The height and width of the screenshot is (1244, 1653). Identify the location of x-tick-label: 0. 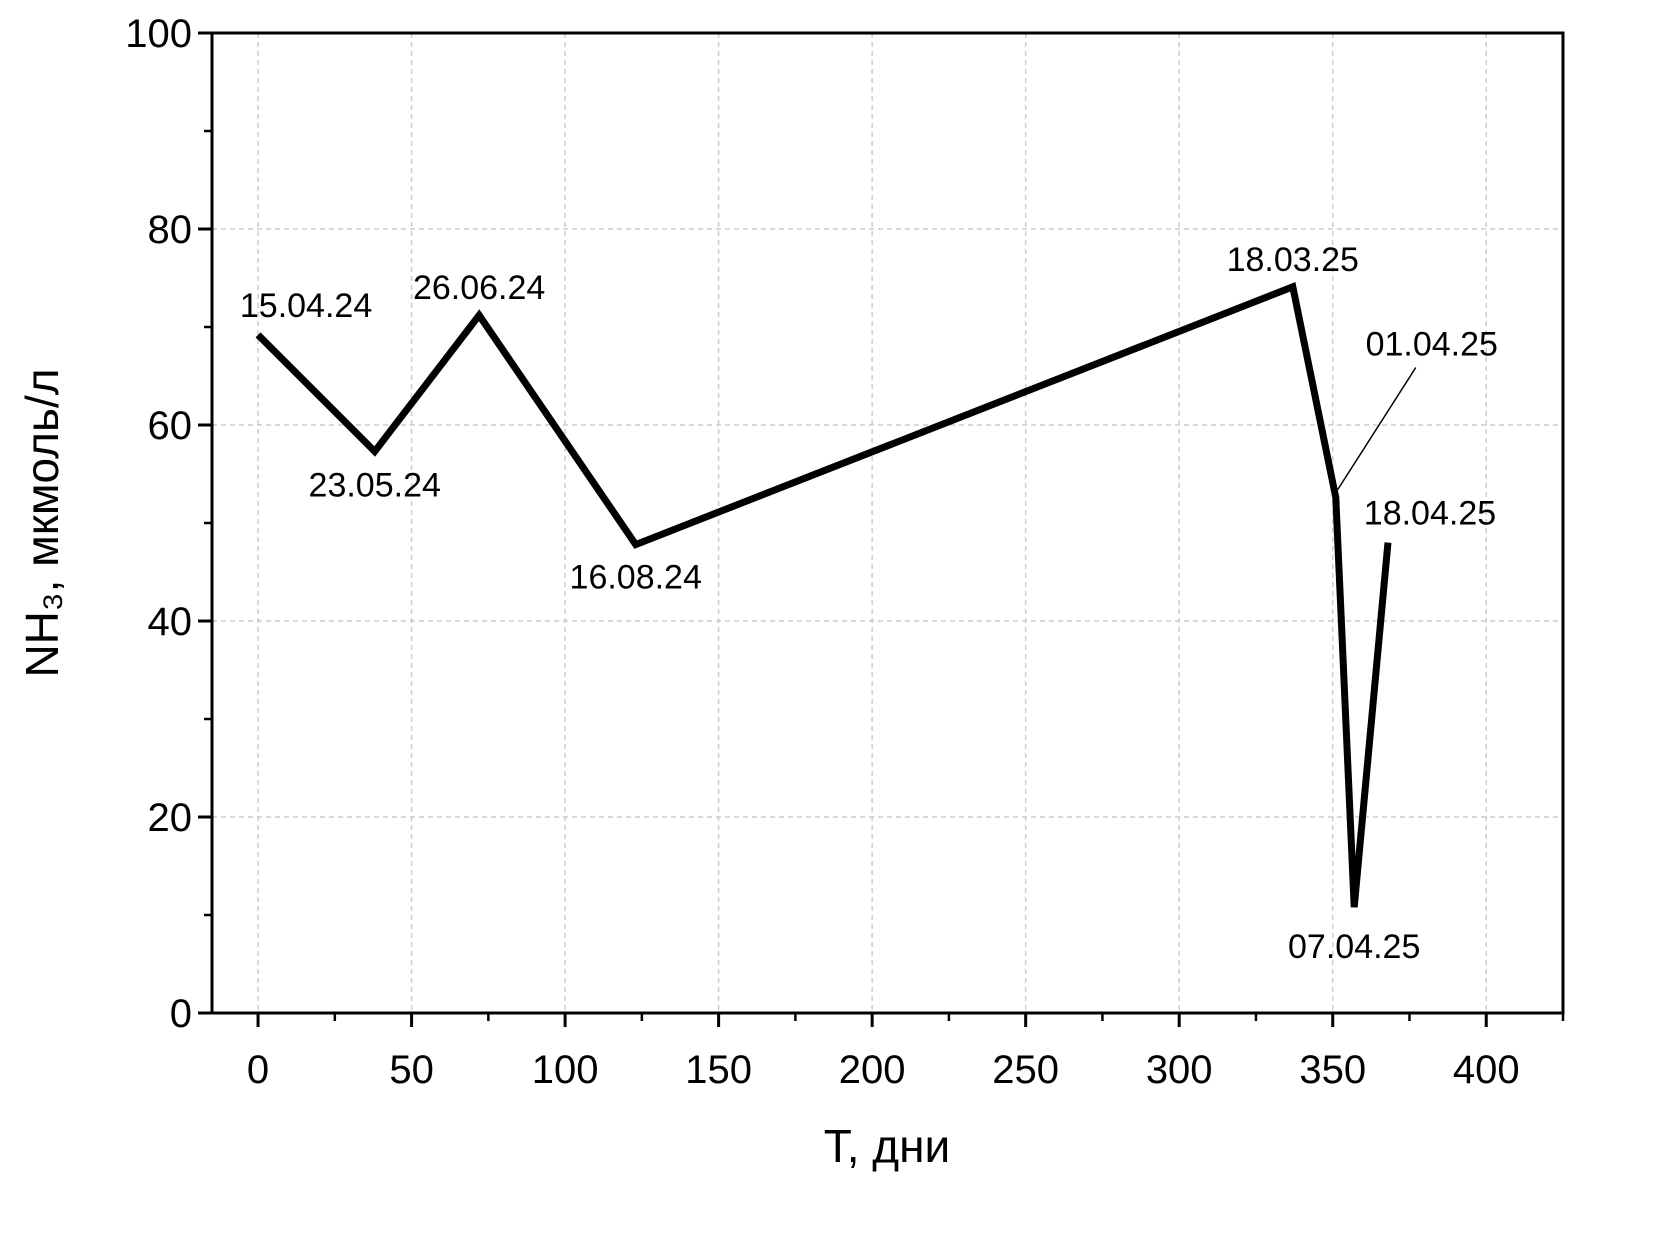
(258, 1070).